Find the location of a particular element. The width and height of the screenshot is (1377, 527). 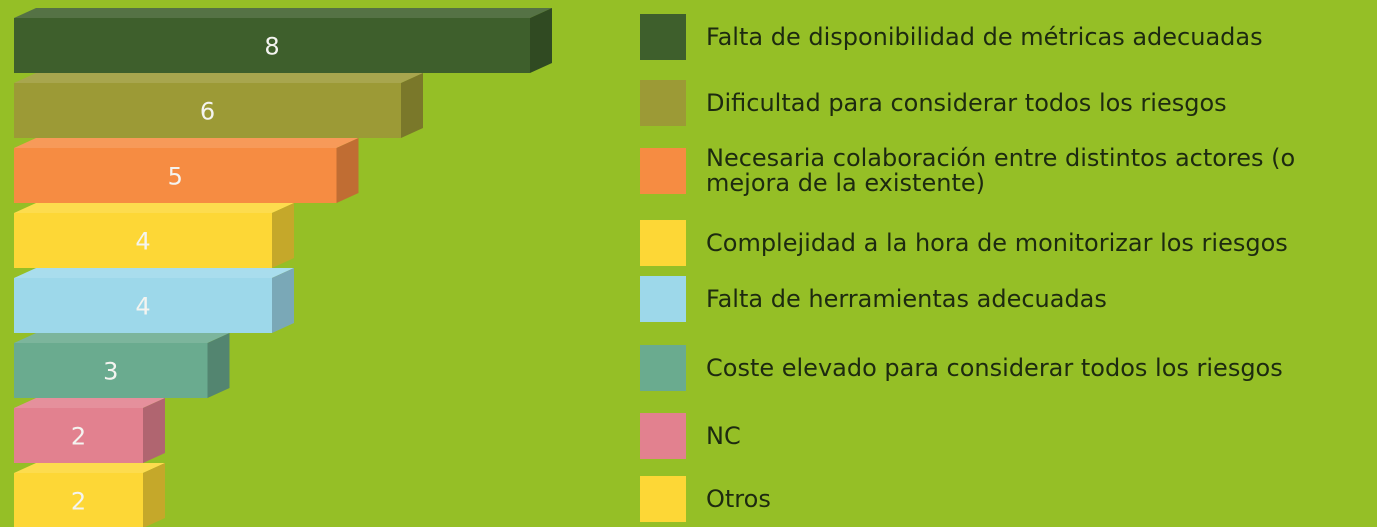

legend-label: NC is located at coordinates (723, 435).